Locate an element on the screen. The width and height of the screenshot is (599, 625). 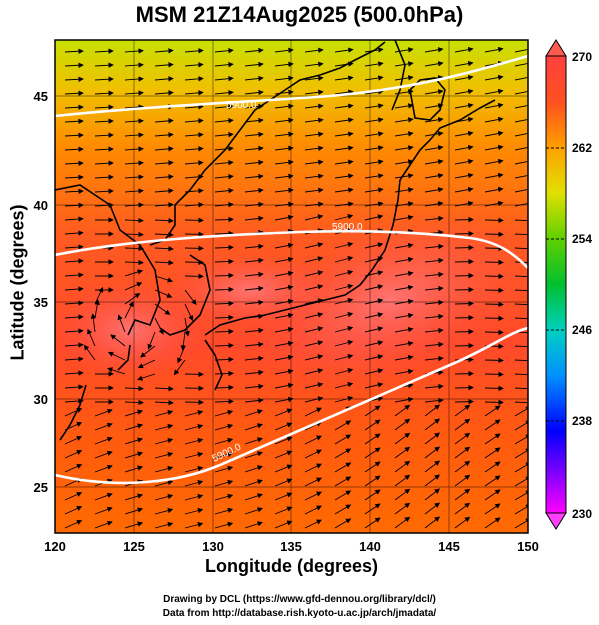
y-tick-label: 40 is located at coordinates (41, 205).